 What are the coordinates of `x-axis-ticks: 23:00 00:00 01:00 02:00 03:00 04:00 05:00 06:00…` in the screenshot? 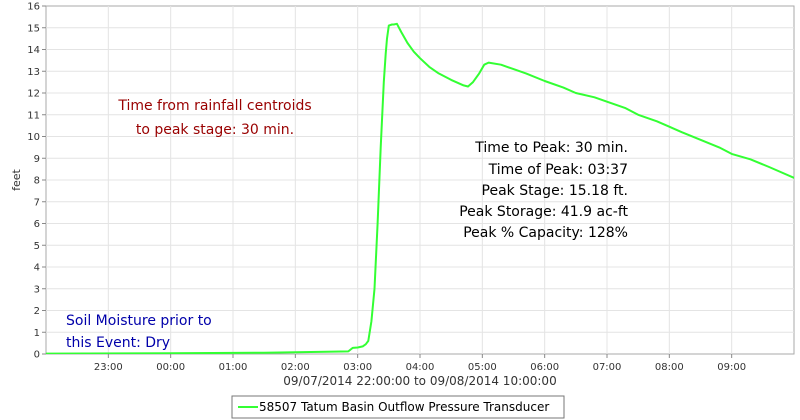 It's located at (420, 363).